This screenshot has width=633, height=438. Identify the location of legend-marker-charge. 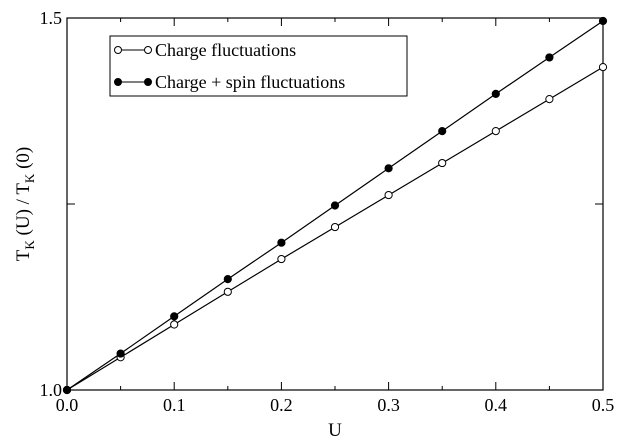
(118, 50).